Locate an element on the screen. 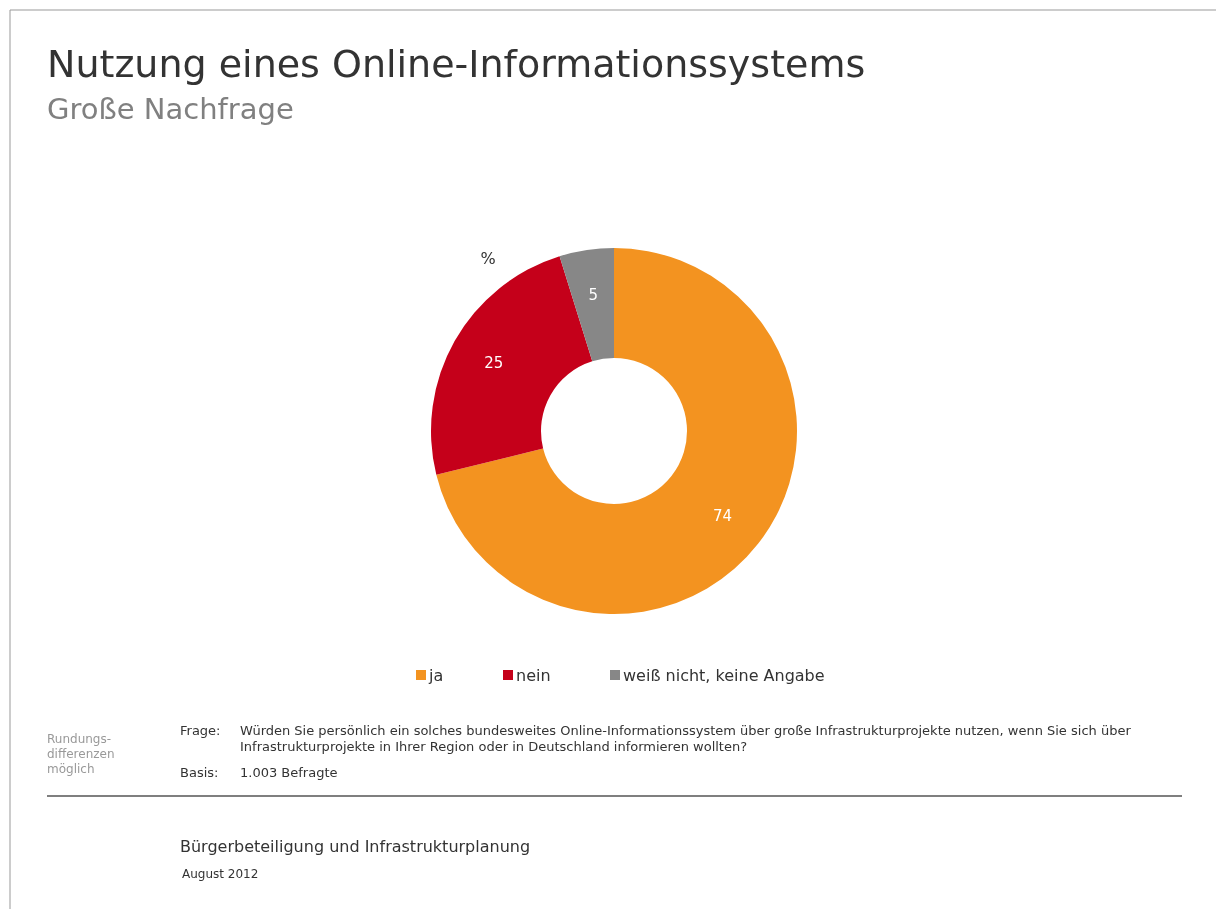 The image size is (1216, 909). chart-title: Nutzung eines Online-Informationssystems is located at coordinates (456, 64).